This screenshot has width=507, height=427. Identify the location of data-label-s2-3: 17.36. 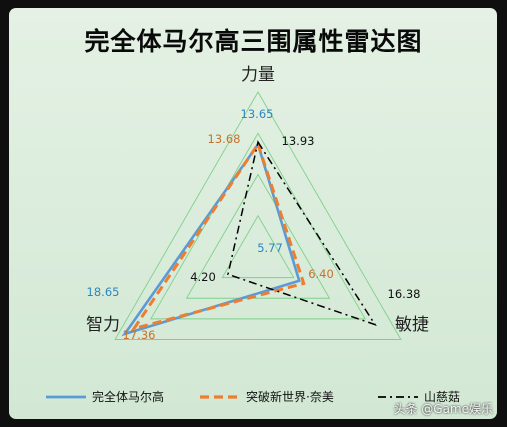
(139, 335).